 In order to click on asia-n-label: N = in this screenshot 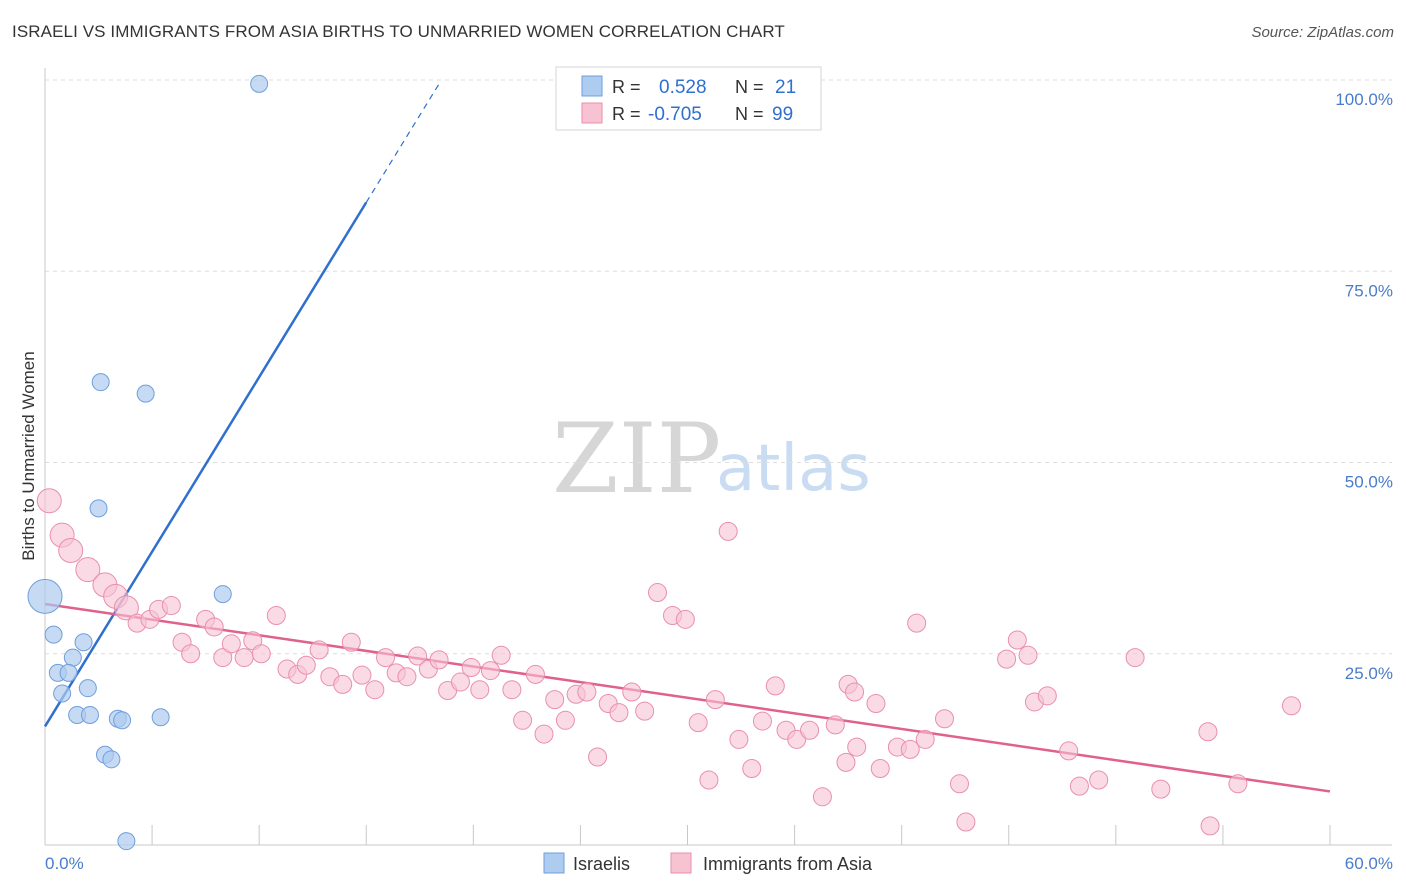, I will do `click(749, 114)`.